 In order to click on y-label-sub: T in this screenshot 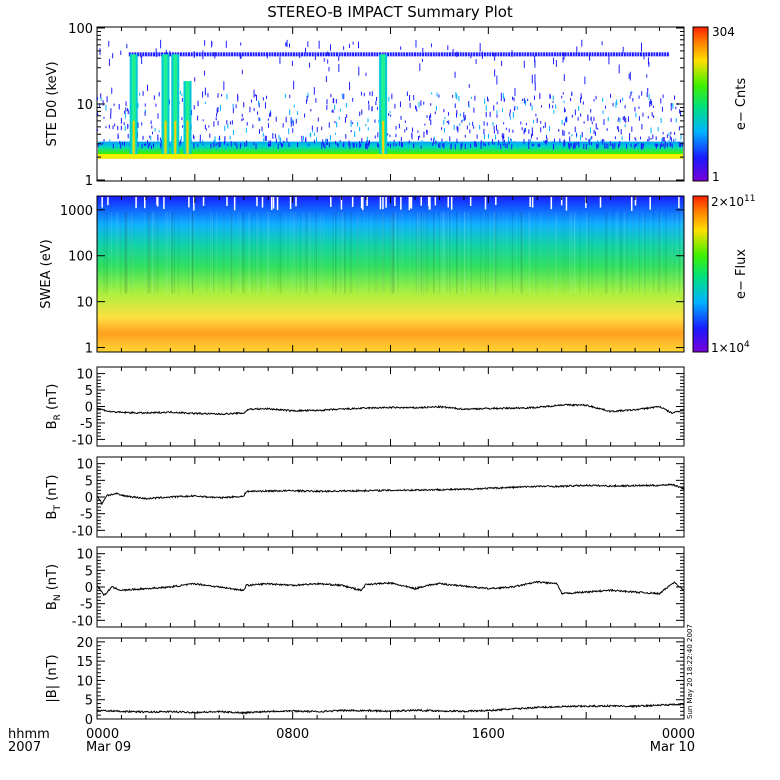, I will do `click(58, 508)`.